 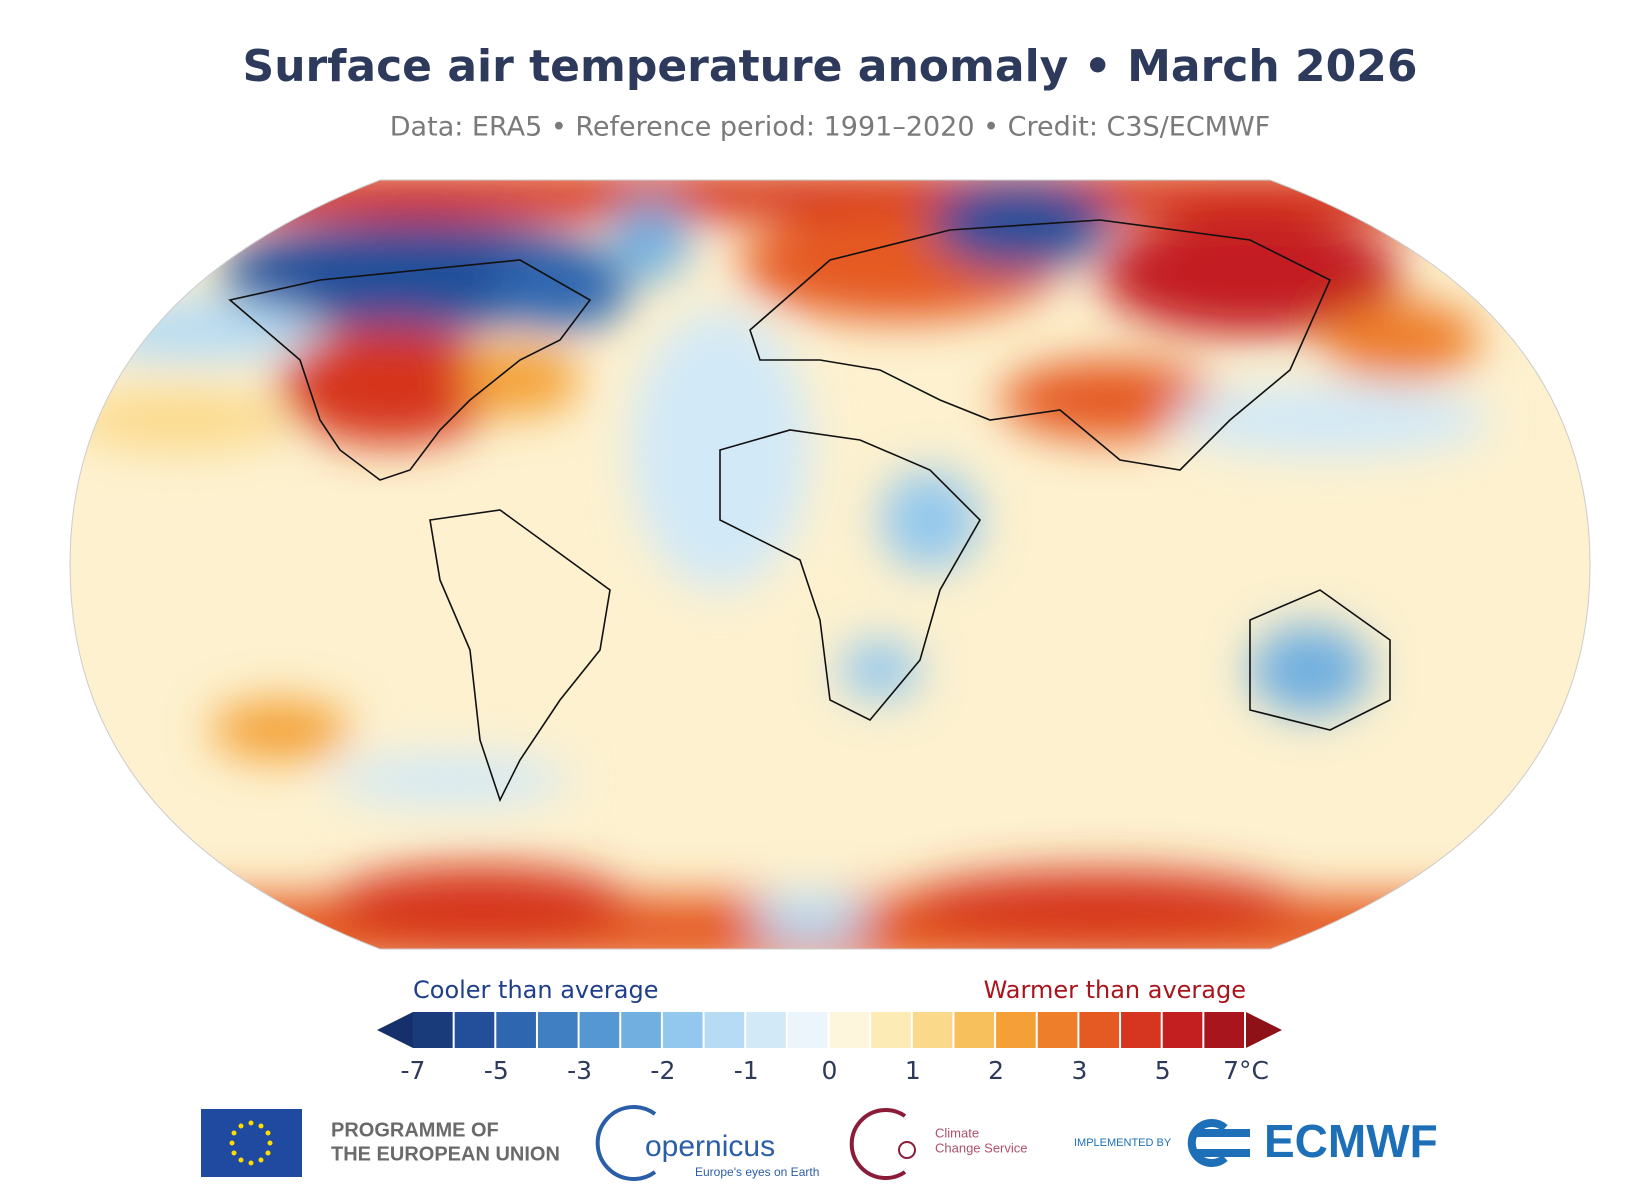 I want to click on implemented-by: IMPLEMENTED BY, so click(x=1123, y=1143).